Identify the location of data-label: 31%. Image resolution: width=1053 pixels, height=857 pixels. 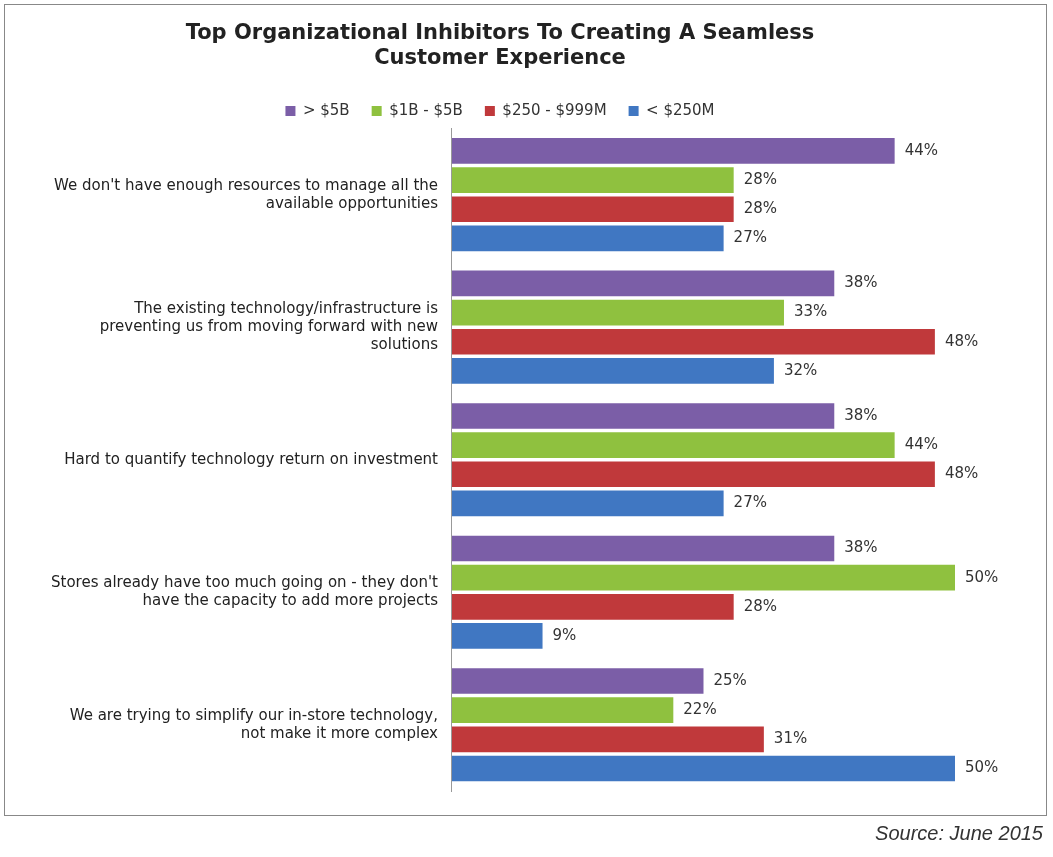
(790, 738).